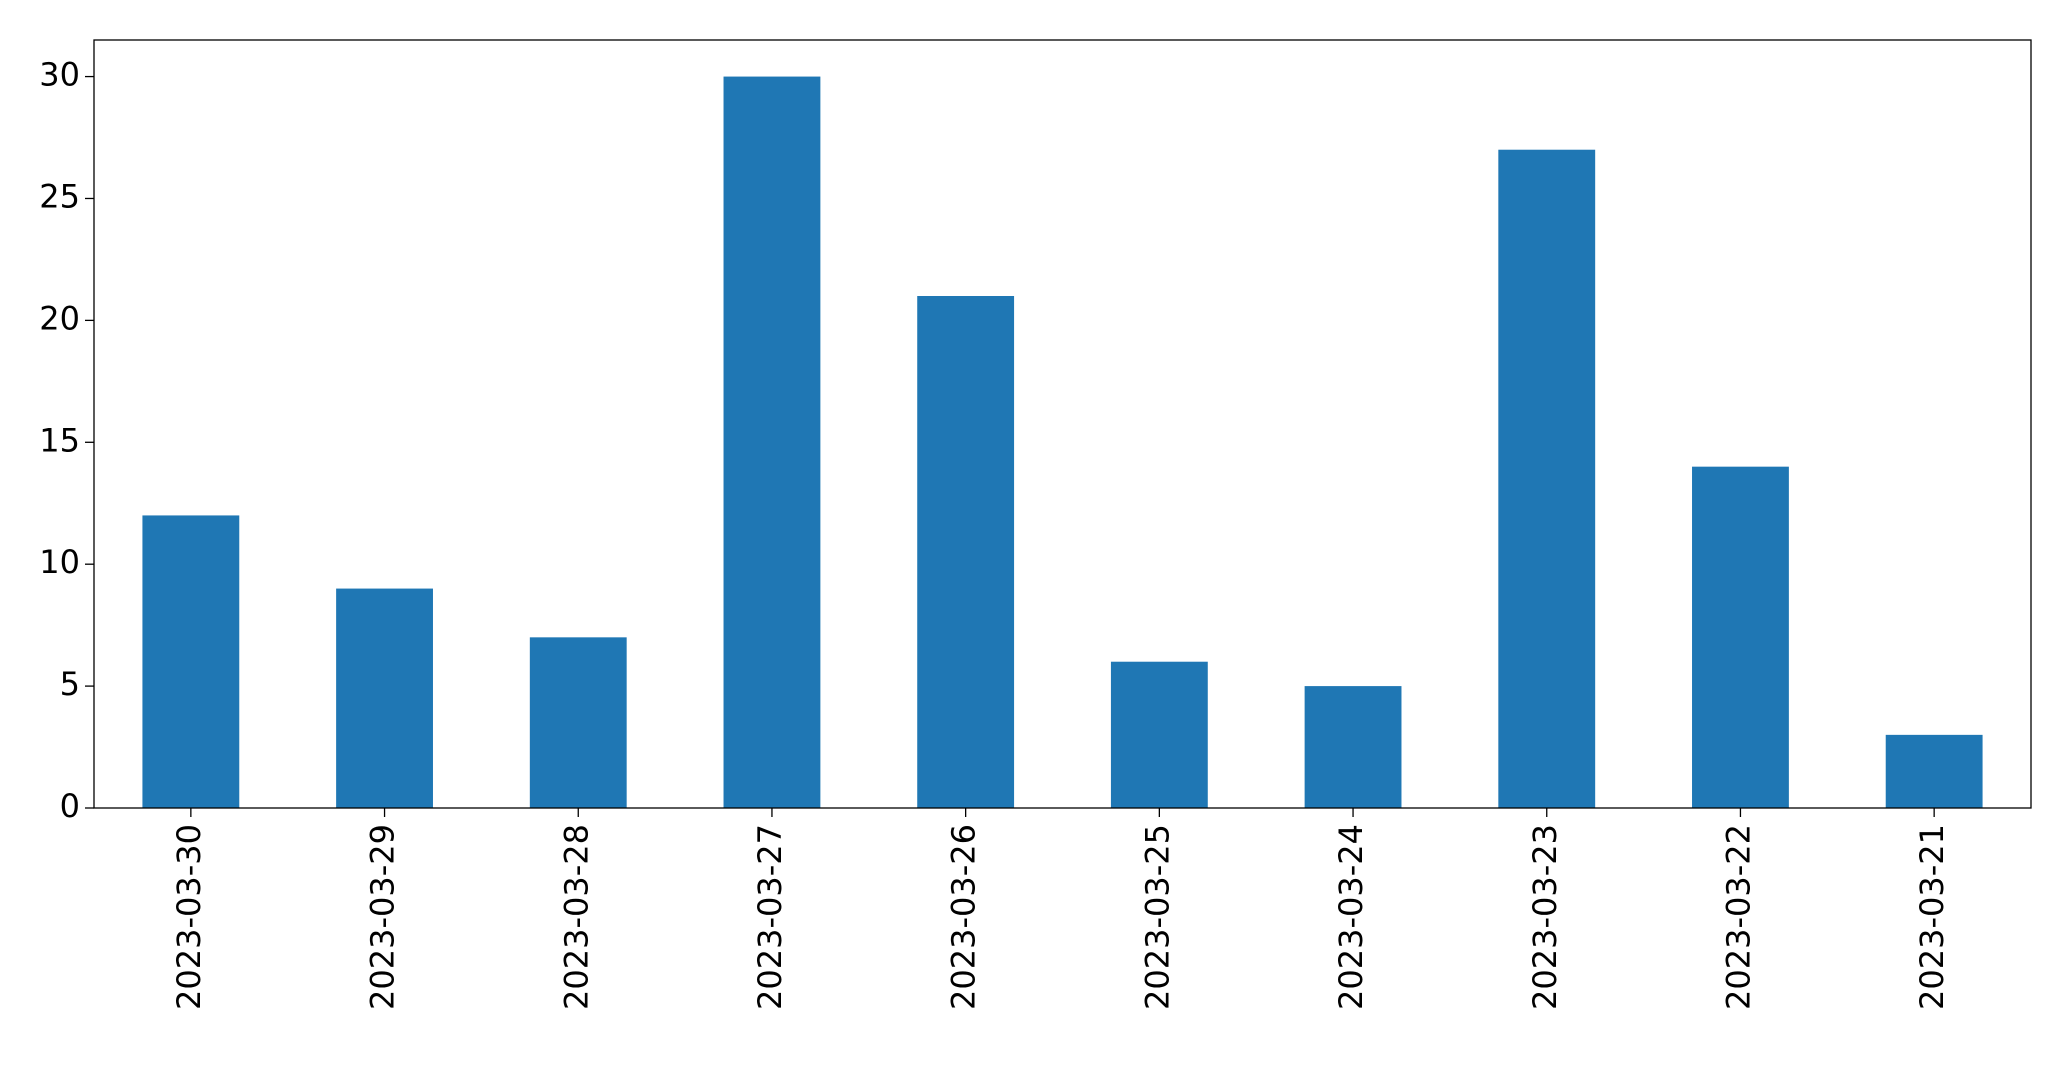 The image size is (2071, 1065). What do you see at coordinates (59, 196) in the screenshot?
I see `y-tick-label: 25` at bounding box center [59, 196].